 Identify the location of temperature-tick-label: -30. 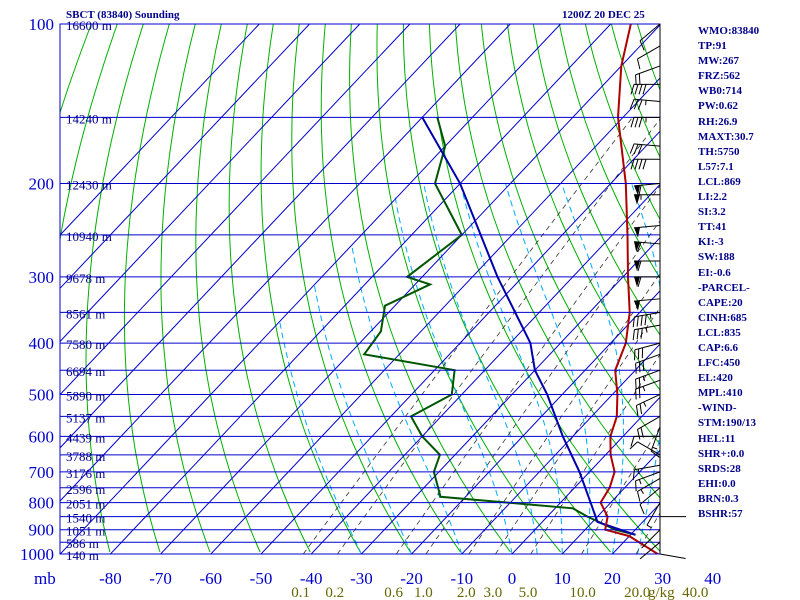
(361, 578).